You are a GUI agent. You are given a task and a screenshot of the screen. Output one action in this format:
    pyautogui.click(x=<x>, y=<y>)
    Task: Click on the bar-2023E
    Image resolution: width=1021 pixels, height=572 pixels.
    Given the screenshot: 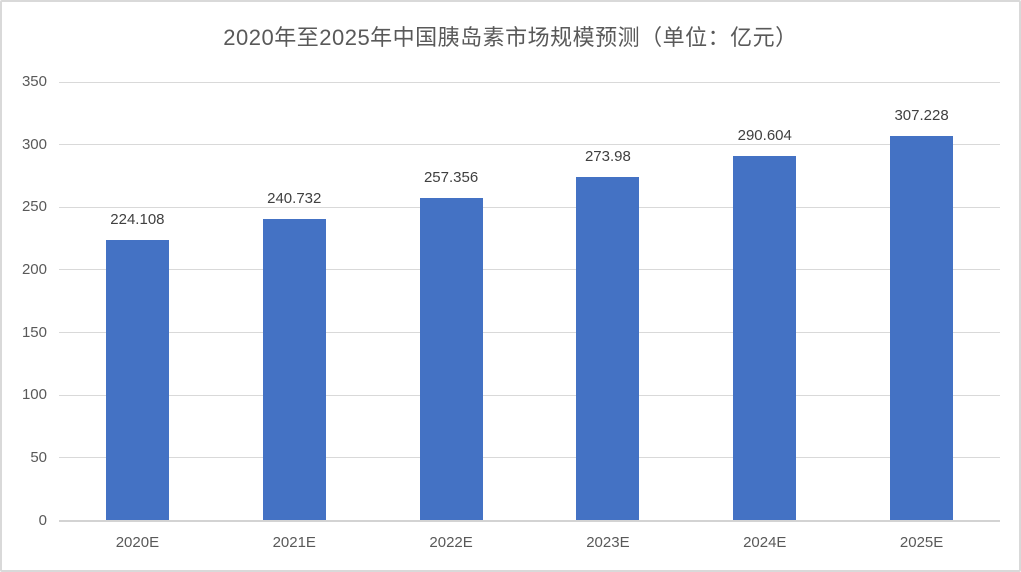 What is the action you would take?
    pyautogui.click(x=608, y=349)
    